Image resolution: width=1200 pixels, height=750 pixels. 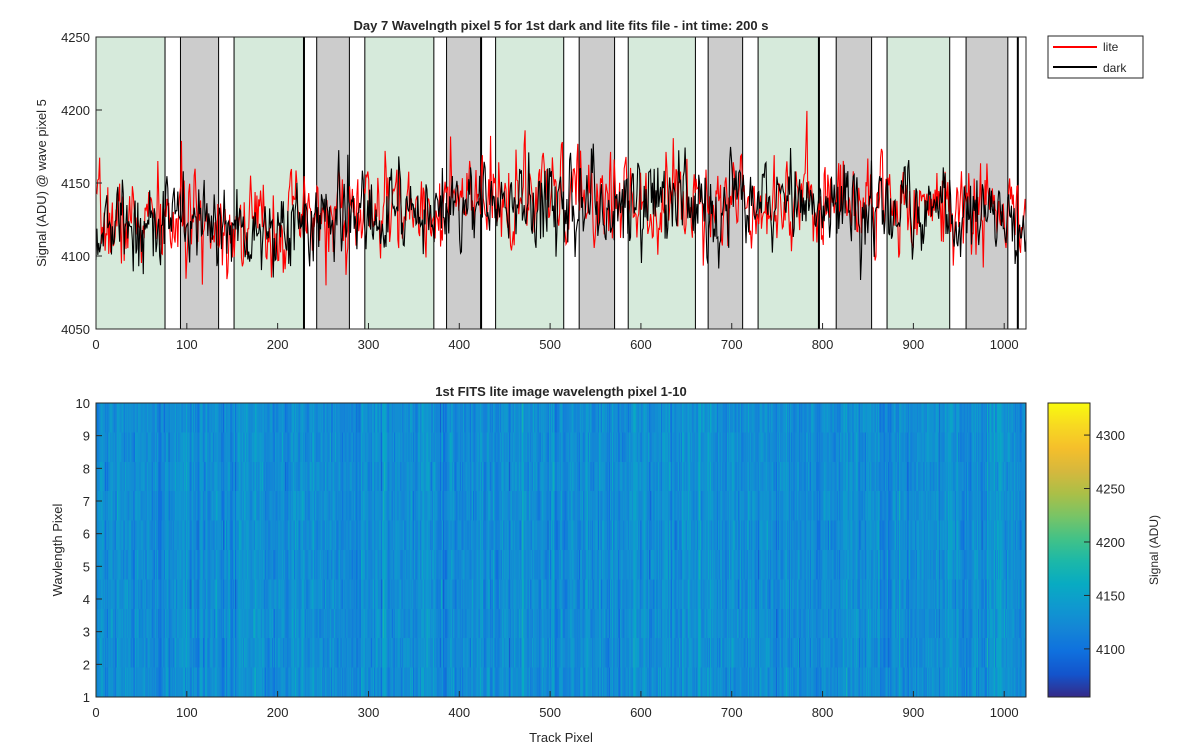 I want to click on colorbar-label: Signal (ADU), so click(x=1154, y=550).